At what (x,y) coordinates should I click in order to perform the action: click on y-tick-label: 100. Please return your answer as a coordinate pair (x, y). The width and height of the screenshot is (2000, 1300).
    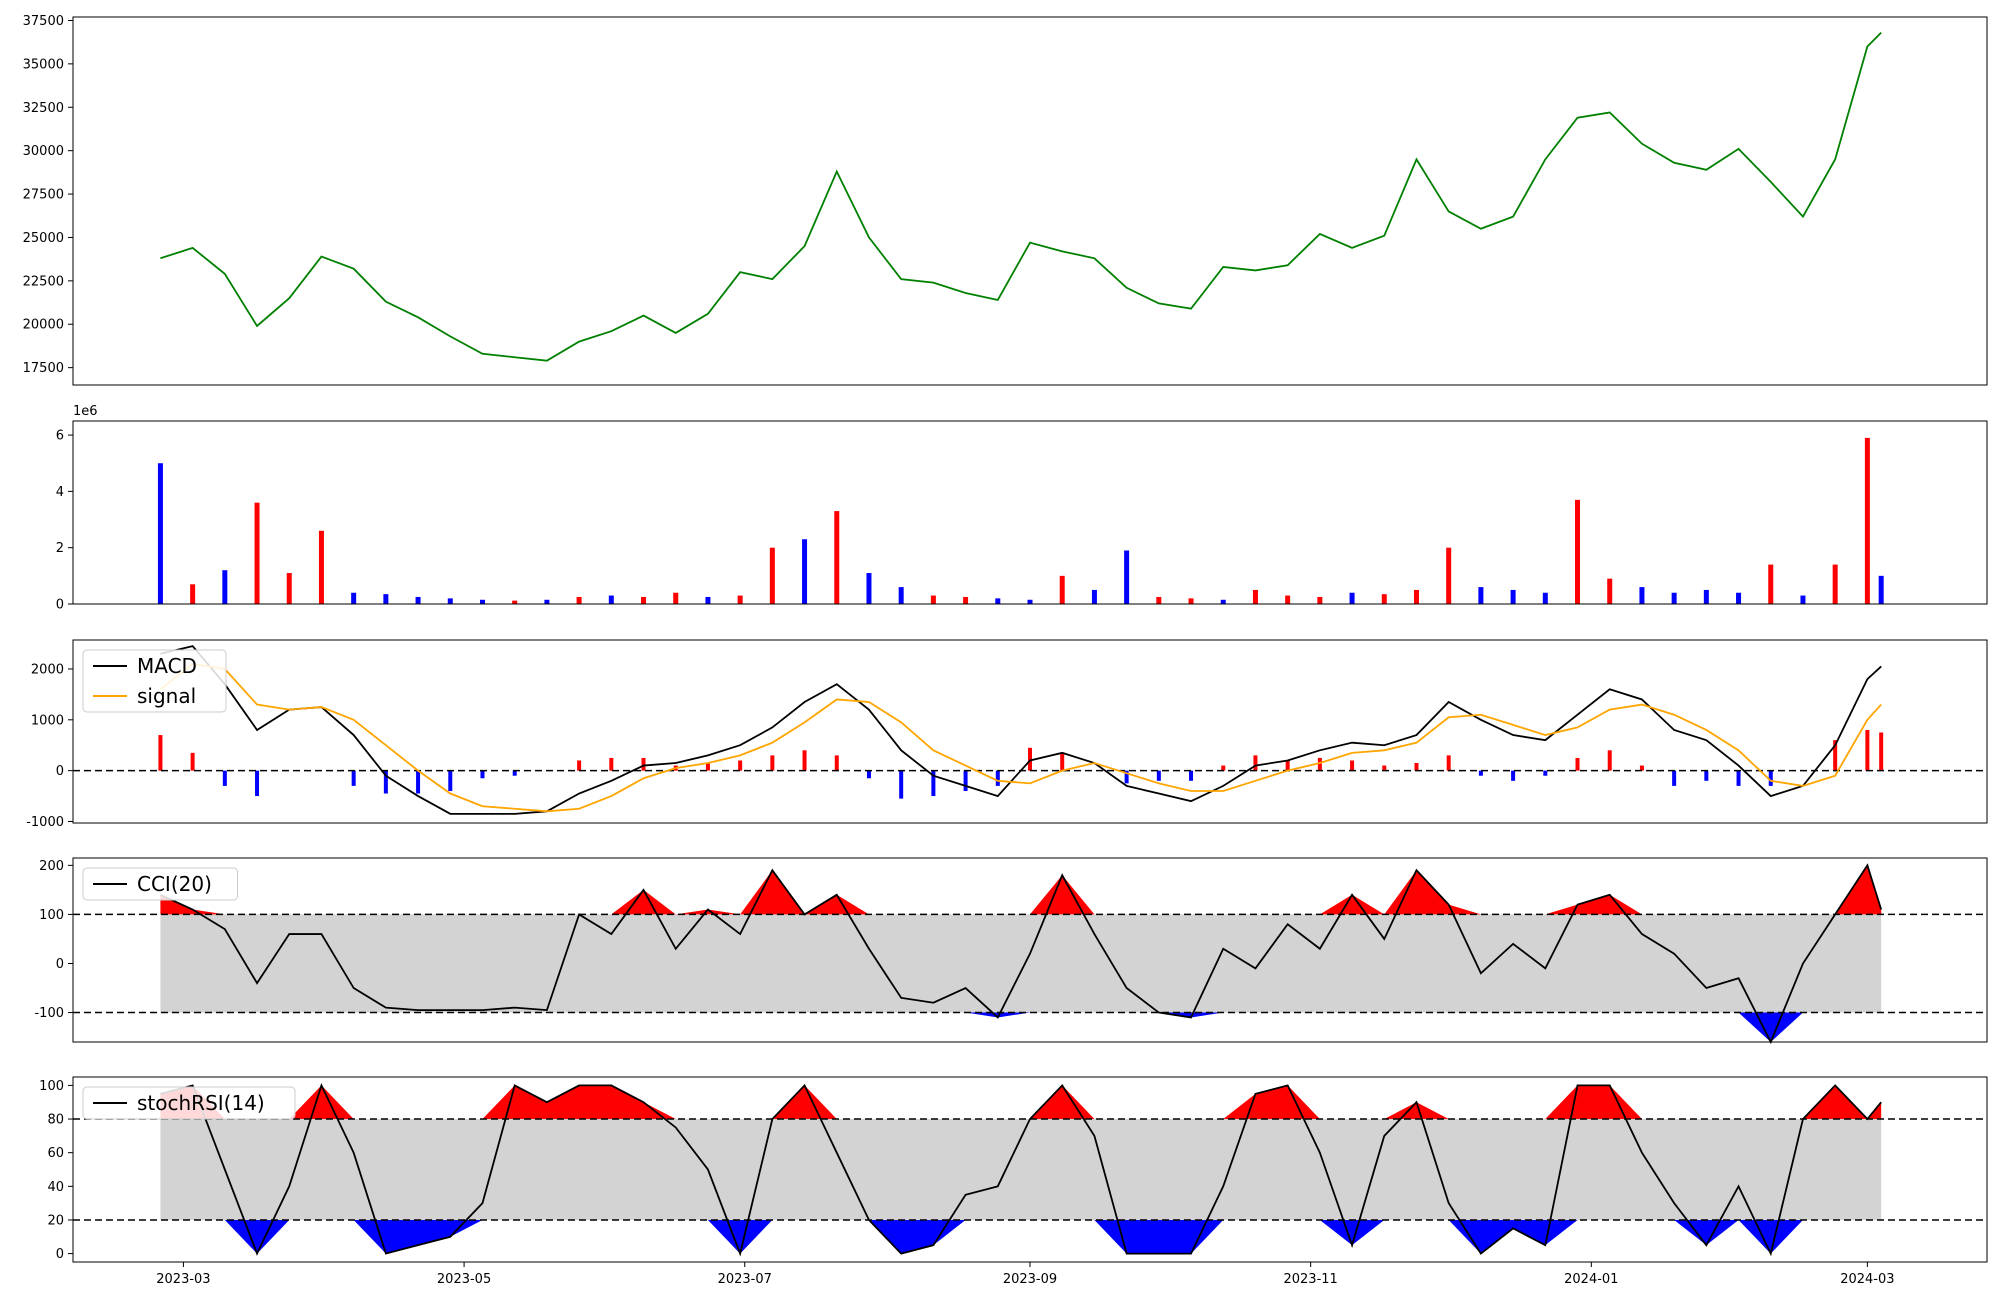
    Looking at the image, I should click on (51, 915).